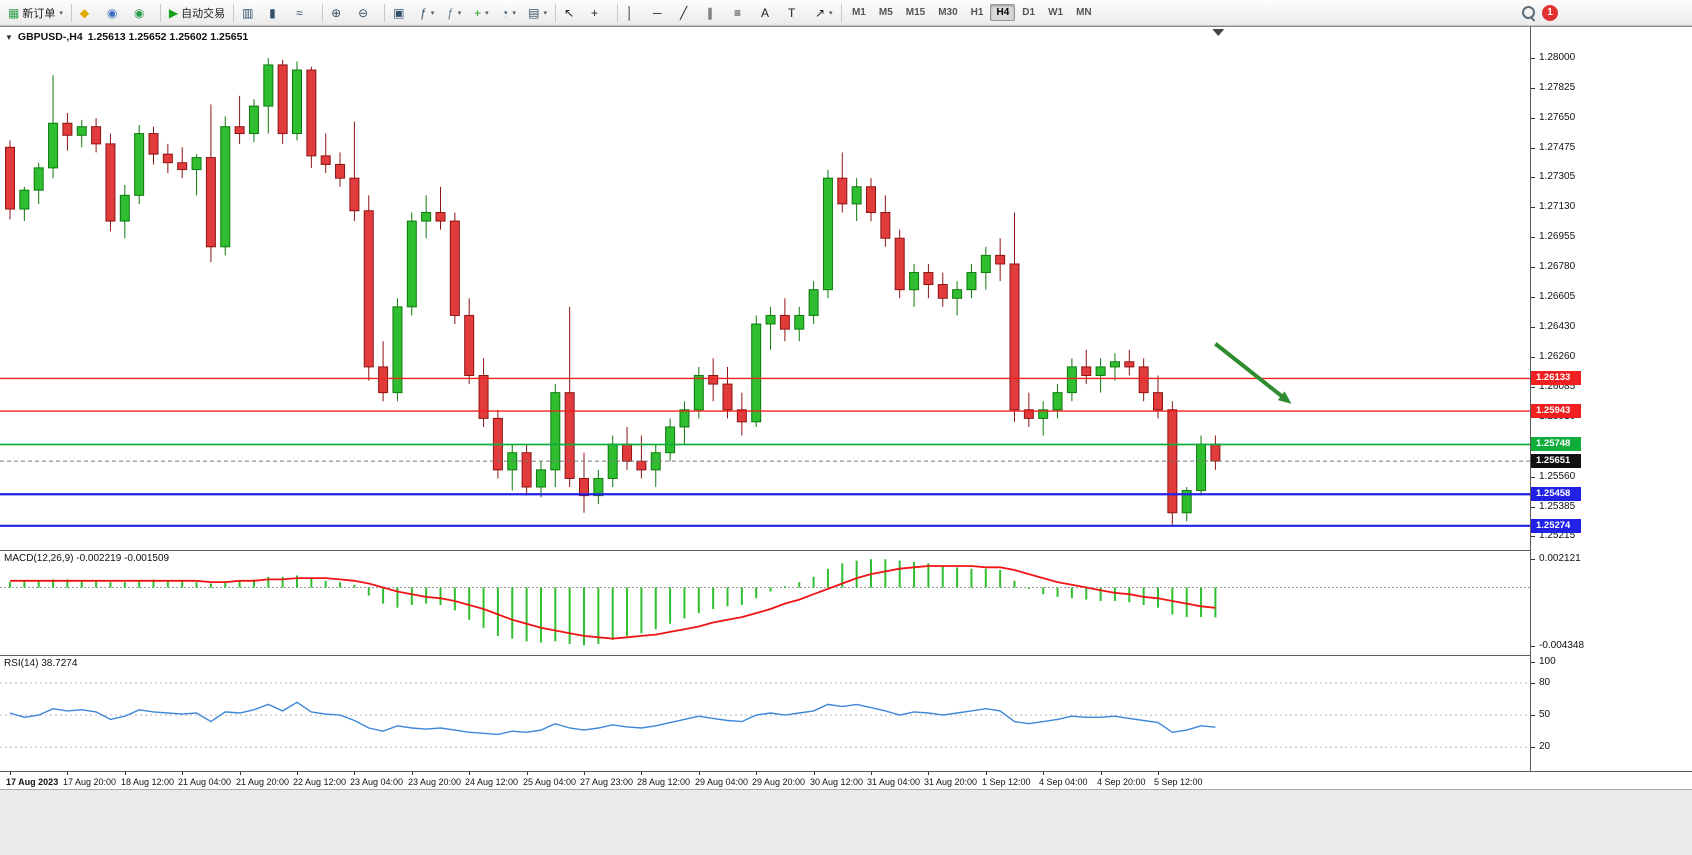 Image resolution: width=1692 pixels, height=855 pixels. I want to click on rsi-tick-label: 20, so click(1545, 746).